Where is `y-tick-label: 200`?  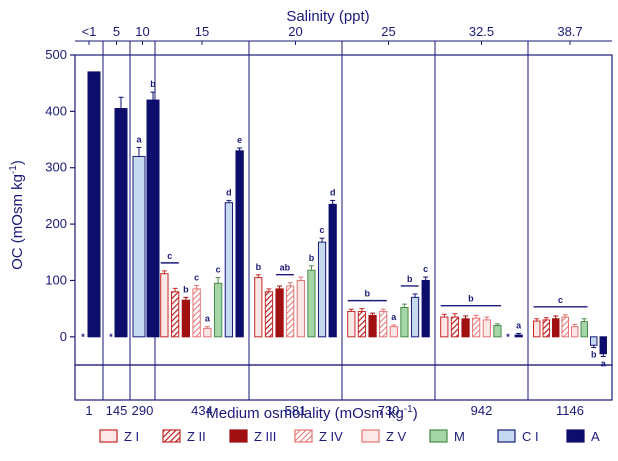 y-tick-label: 200 is located at coordinates (56, 223).